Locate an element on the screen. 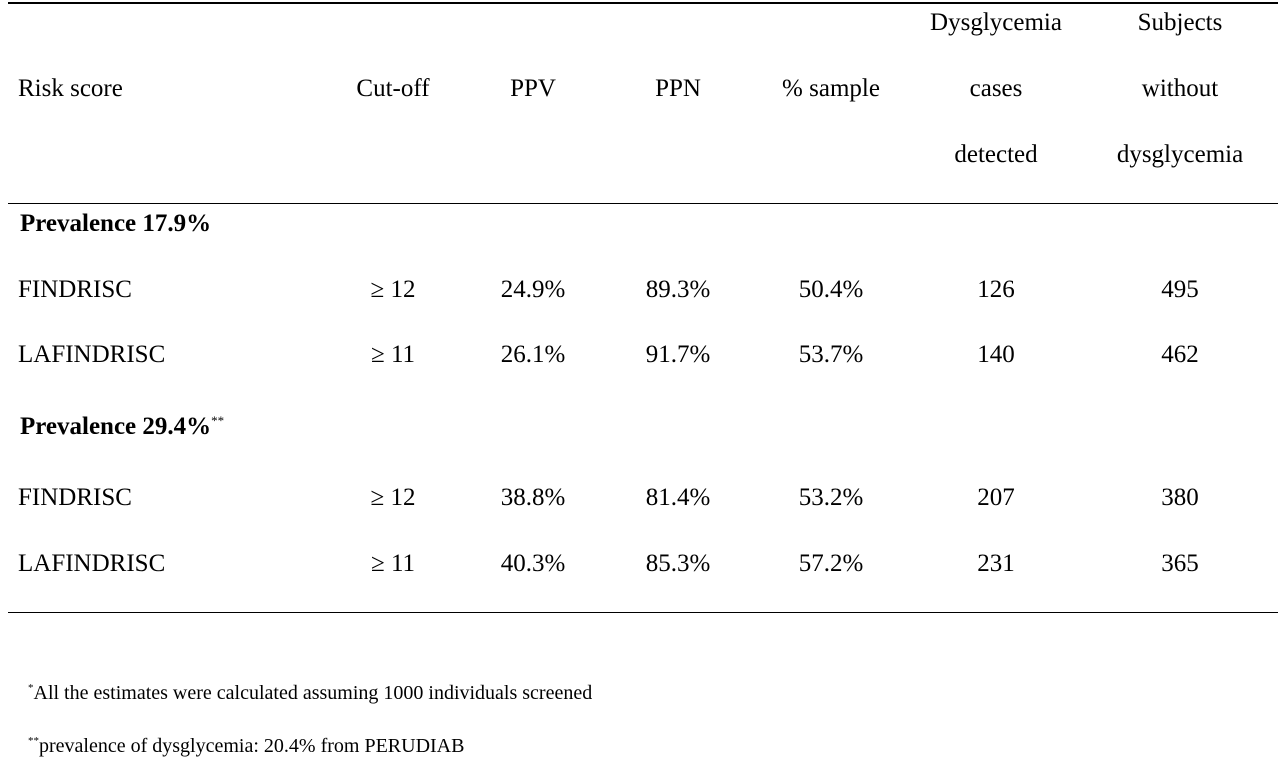 This screenshot has width=1280, height=762. header-ppn: PPN is located at coordinates (678, 88).